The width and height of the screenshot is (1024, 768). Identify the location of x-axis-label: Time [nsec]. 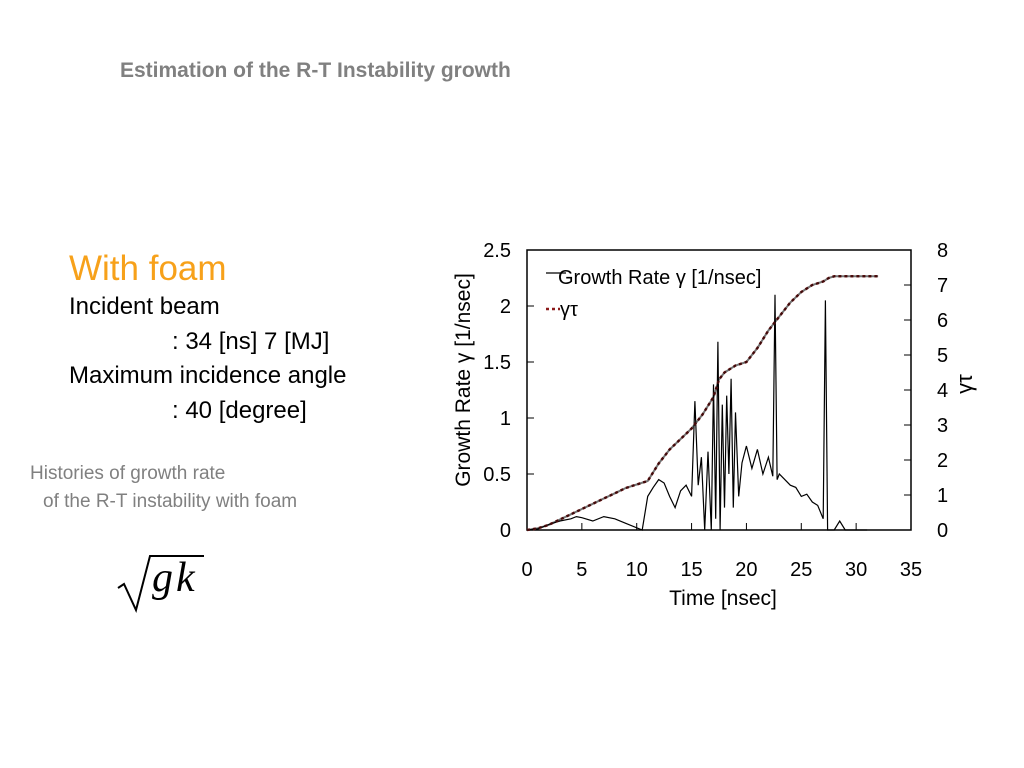
(723, 598).